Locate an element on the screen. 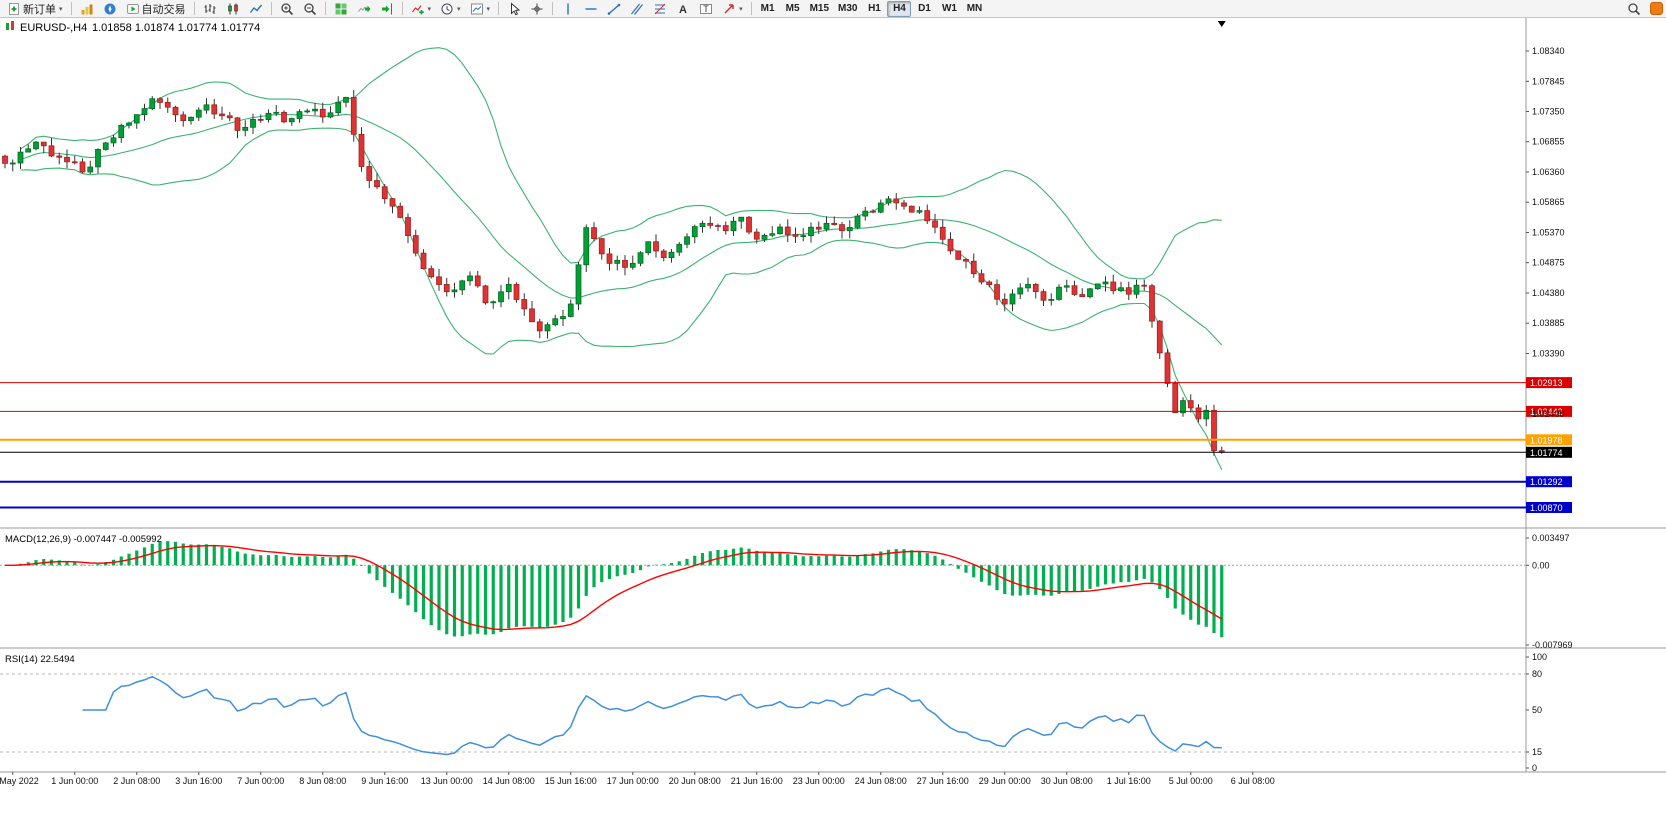  timeframe-button-w1: W1 is located at coordinates (949, 9).